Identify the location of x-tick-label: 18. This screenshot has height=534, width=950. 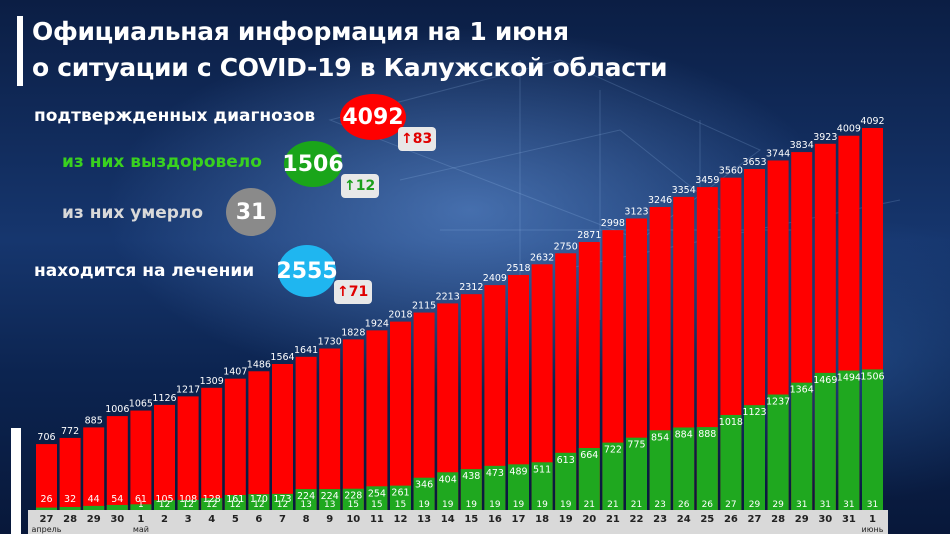
(542, 519).